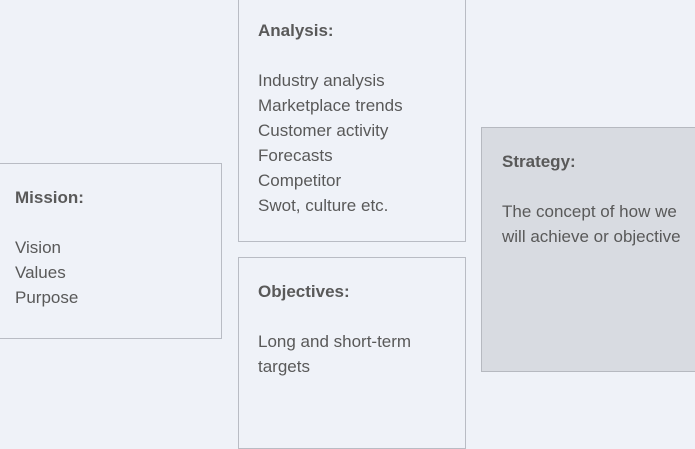 Image resolution: width=695 pixels, height=449 pixels. What do you see at coordinates (47, 297) in the screenshot?
I see `mission-item: Purpose` at bounding box center [47, 297].